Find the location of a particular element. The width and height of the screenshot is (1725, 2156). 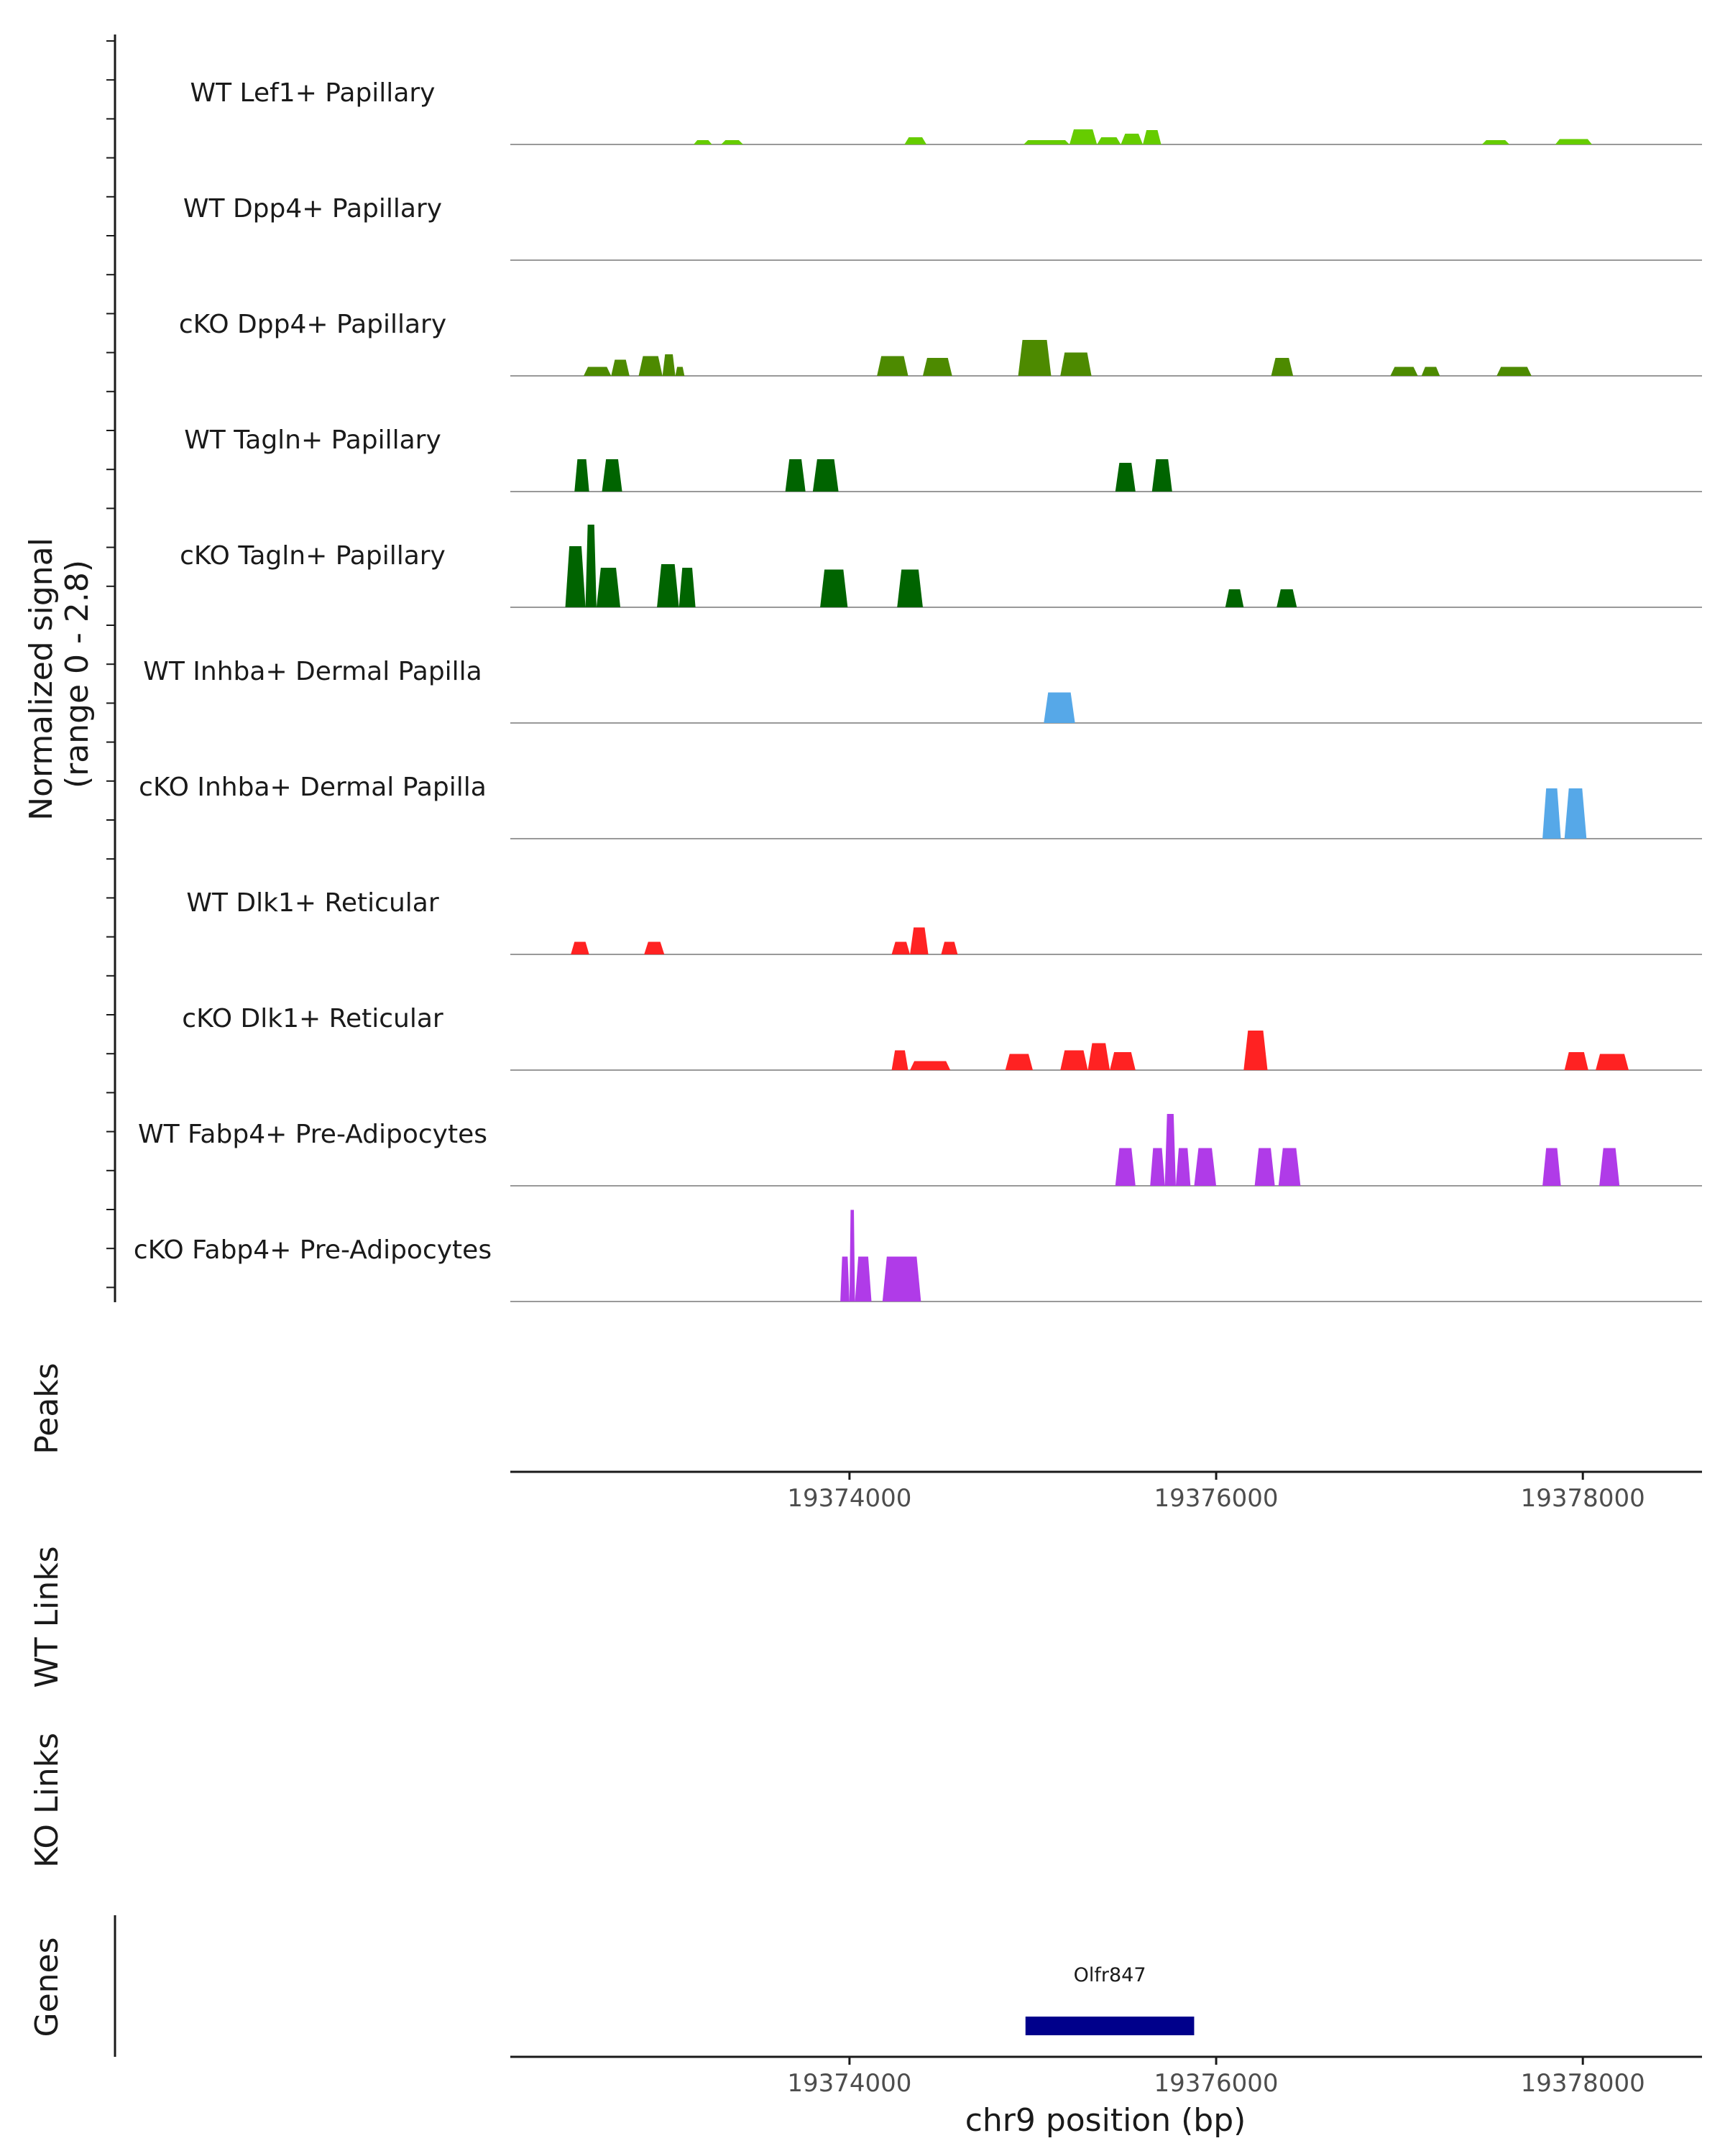

track-label: WT Fabp4+ Pre-Adipocytes is located at coordinates (312, 1134).